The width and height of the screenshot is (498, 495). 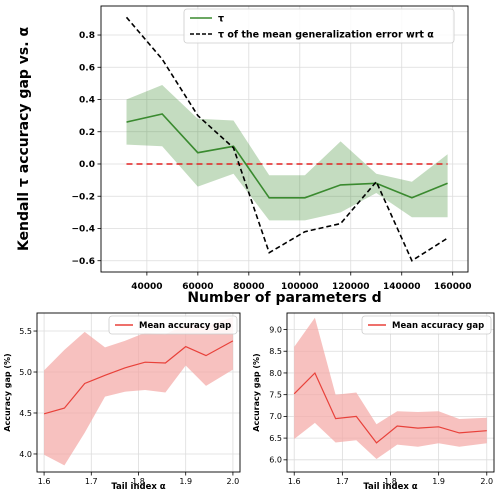 What do you see at coordinates (87, 101) in the screenshot?
I see `y-tick-label: 0.4` at bounding box center [87, 101].